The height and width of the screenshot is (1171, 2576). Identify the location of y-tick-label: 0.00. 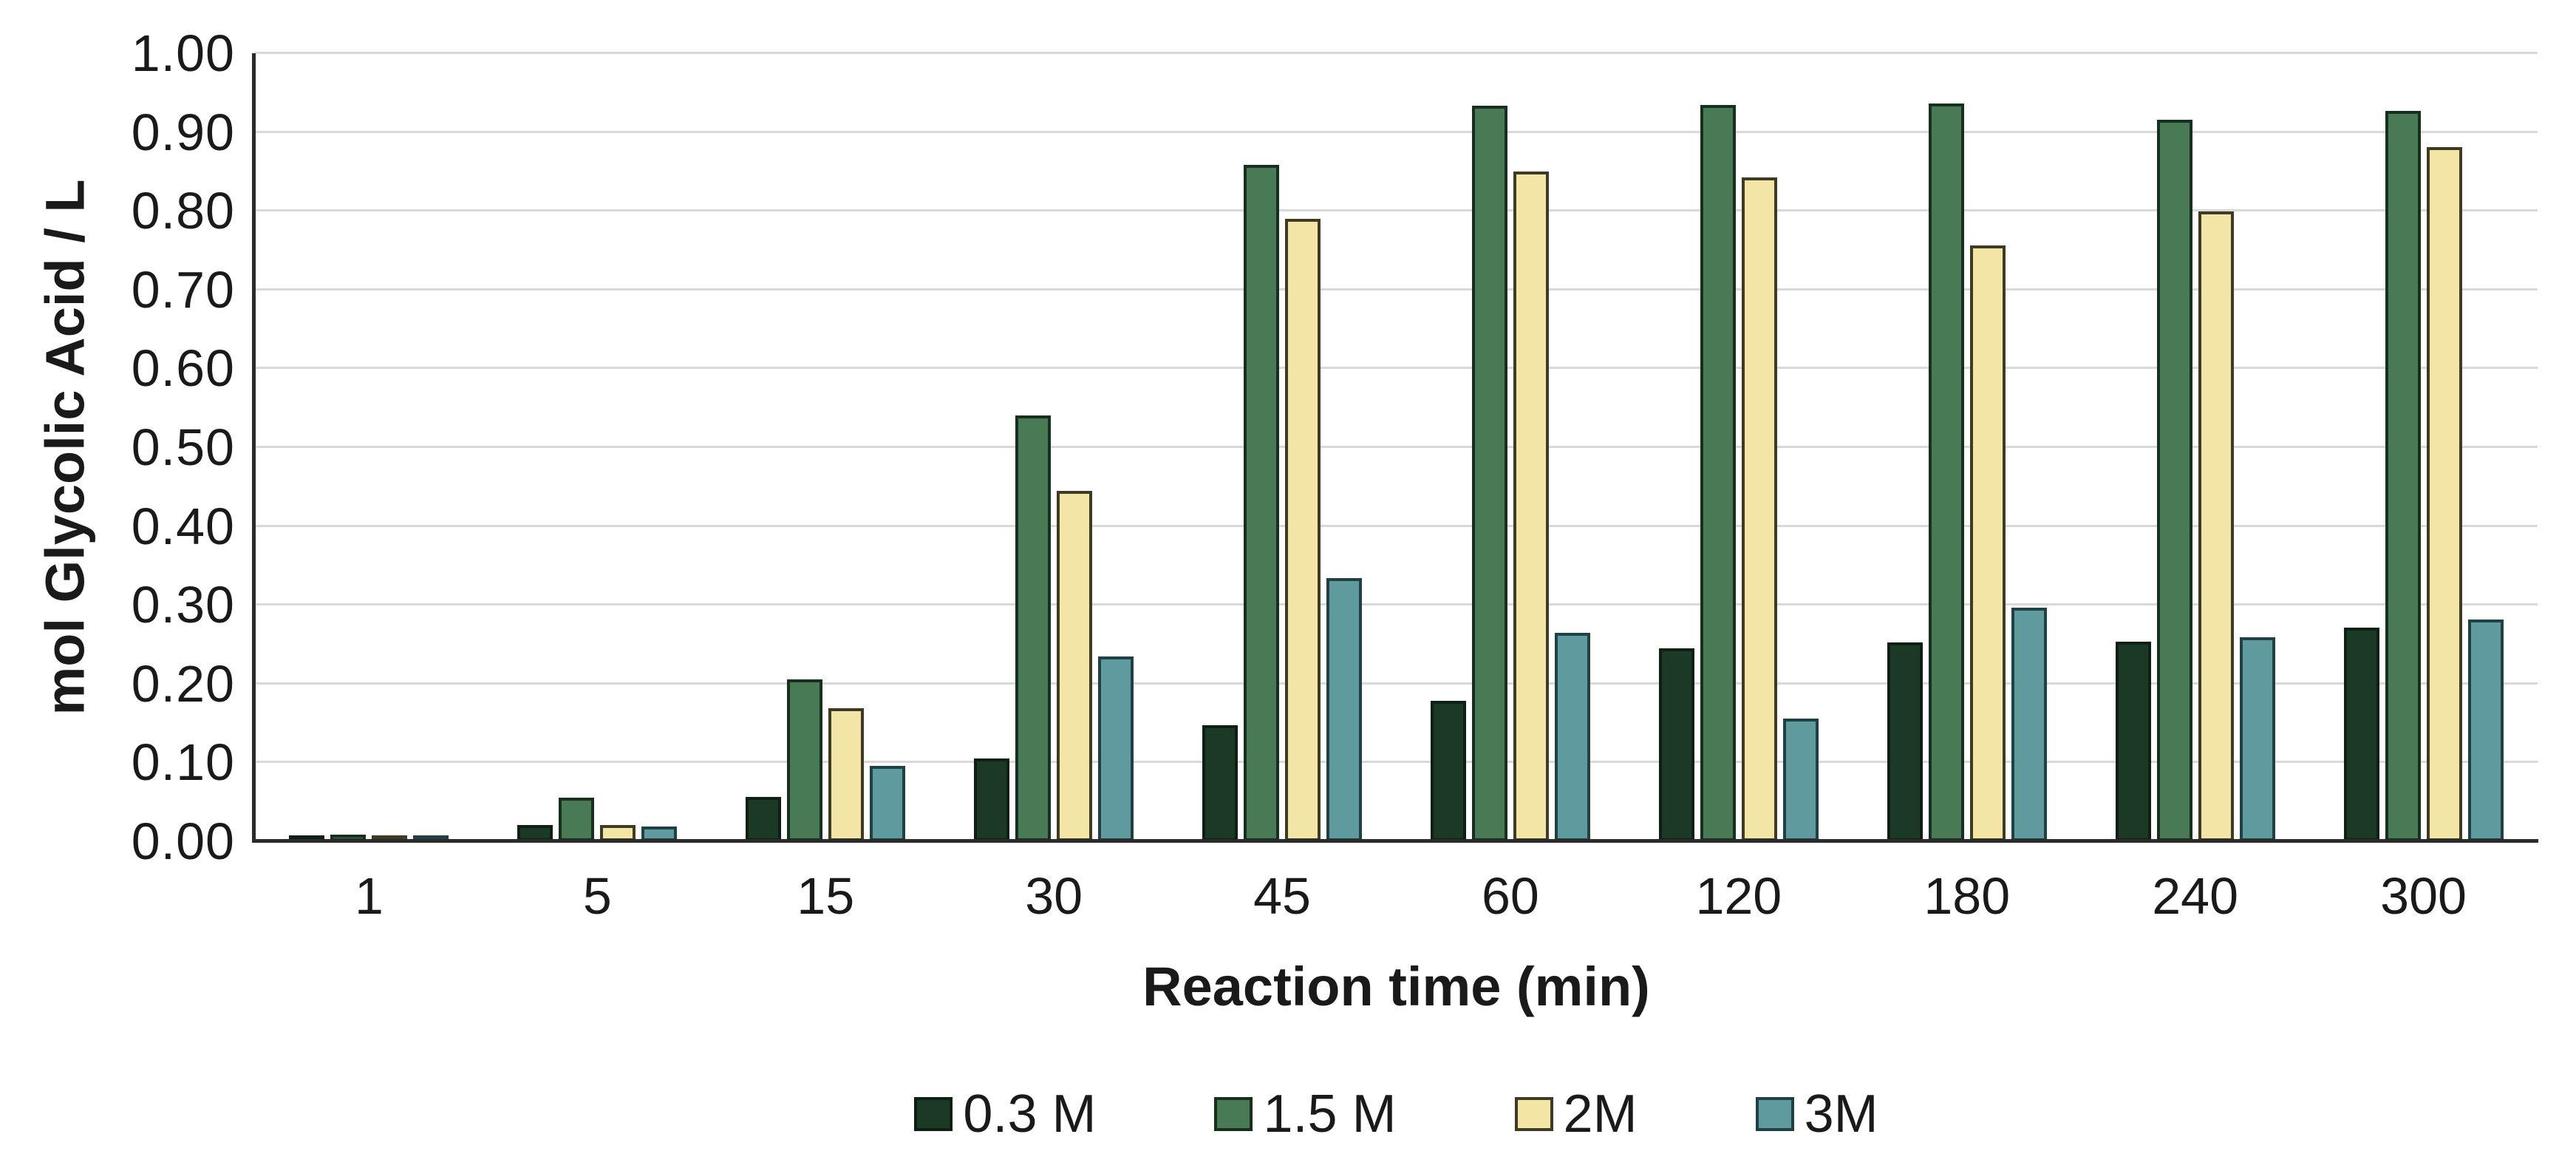
(183, 841).